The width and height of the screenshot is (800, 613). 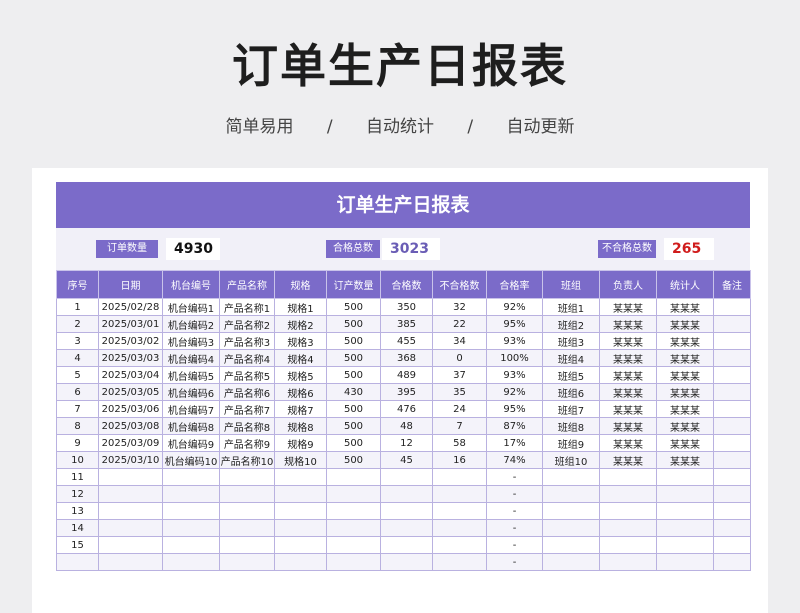 I want to click on table-cell: 班组8, so click(x=571, y=426).